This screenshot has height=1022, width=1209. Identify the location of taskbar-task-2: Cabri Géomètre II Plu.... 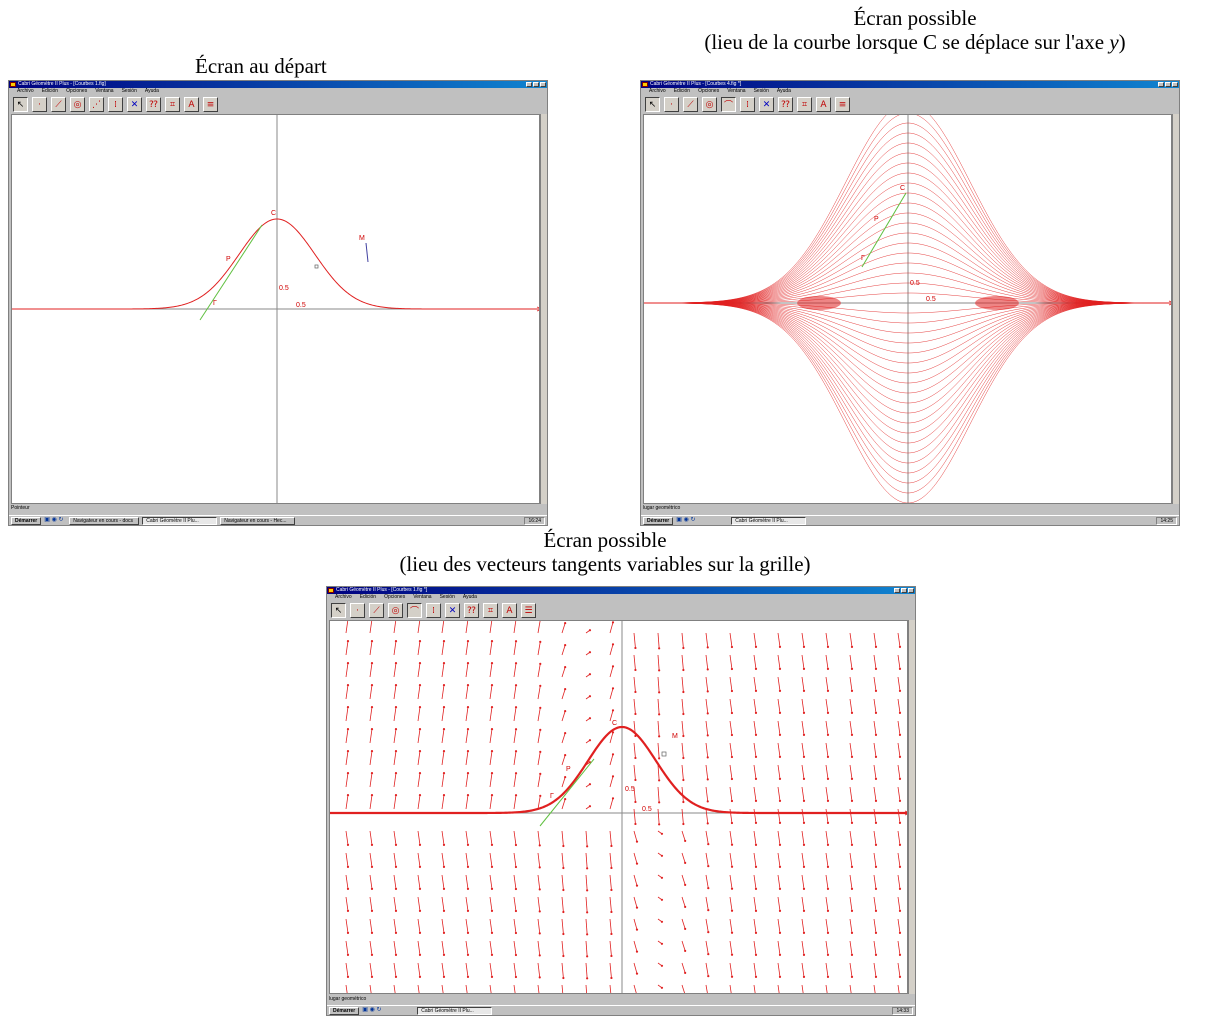
(180, 520).